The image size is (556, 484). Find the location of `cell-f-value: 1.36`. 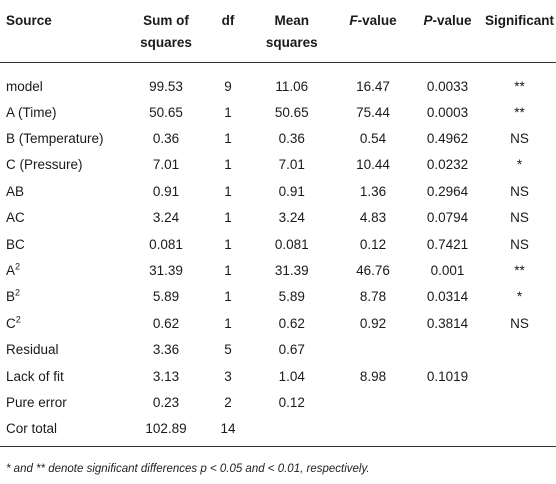

cell-f-value: 1.36 is located at coordinates (373, 191).